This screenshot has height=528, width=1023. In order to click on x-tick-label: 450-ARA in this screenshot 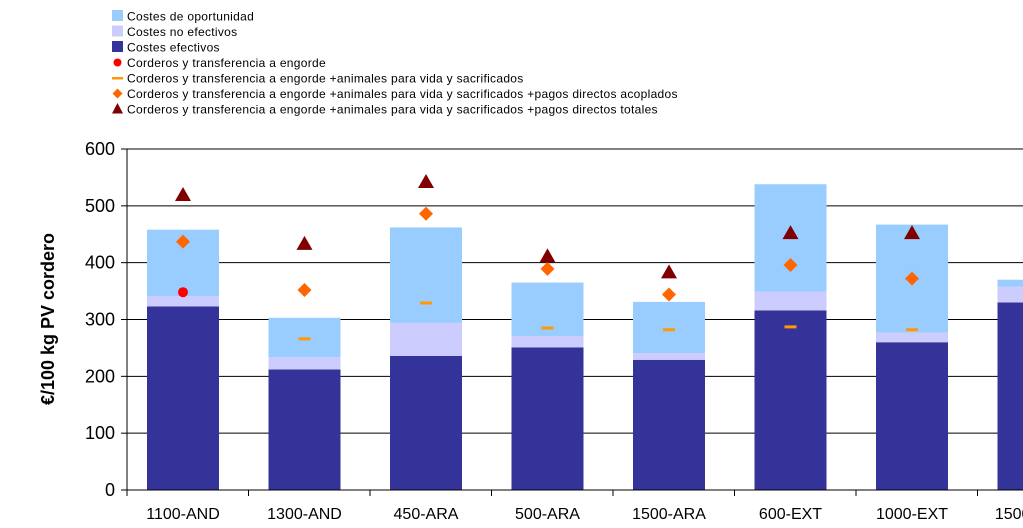, I will do `click(426, 514)`.